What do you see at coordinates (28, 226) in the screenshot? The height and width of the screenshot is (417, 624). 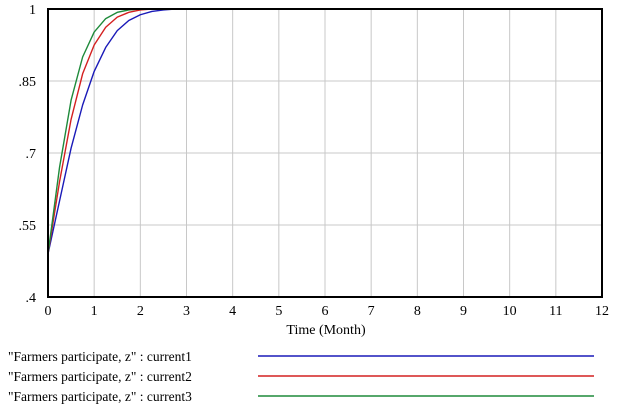 I see `y-tick-label: .55` at bounding box center [28, 226].